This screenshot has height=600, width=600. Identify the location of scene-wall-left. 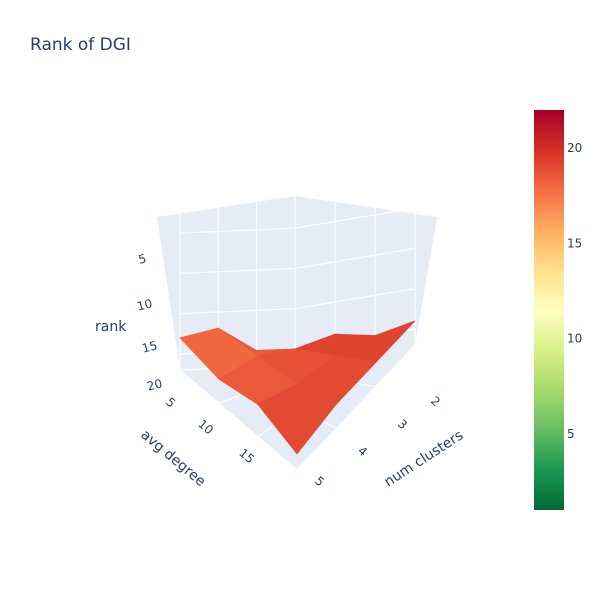
(226, 283).